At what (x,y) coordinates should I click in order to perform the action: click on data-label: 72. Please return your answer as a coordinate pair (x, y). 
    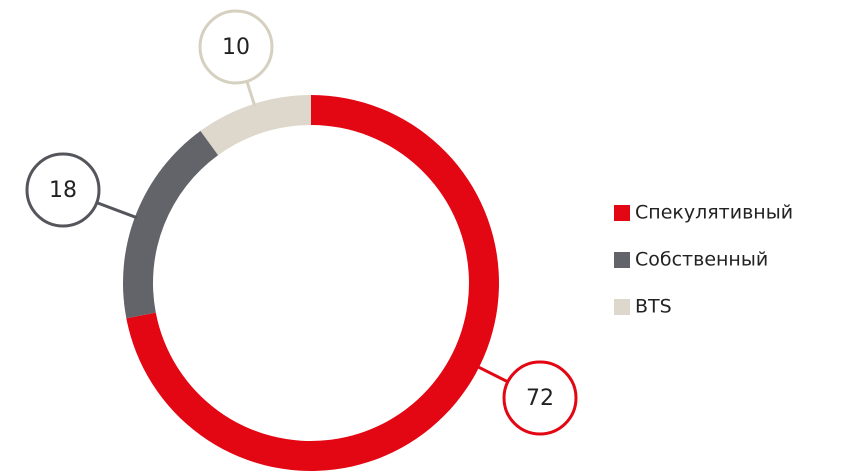
    Looking at the image, I should click on (540, 398).